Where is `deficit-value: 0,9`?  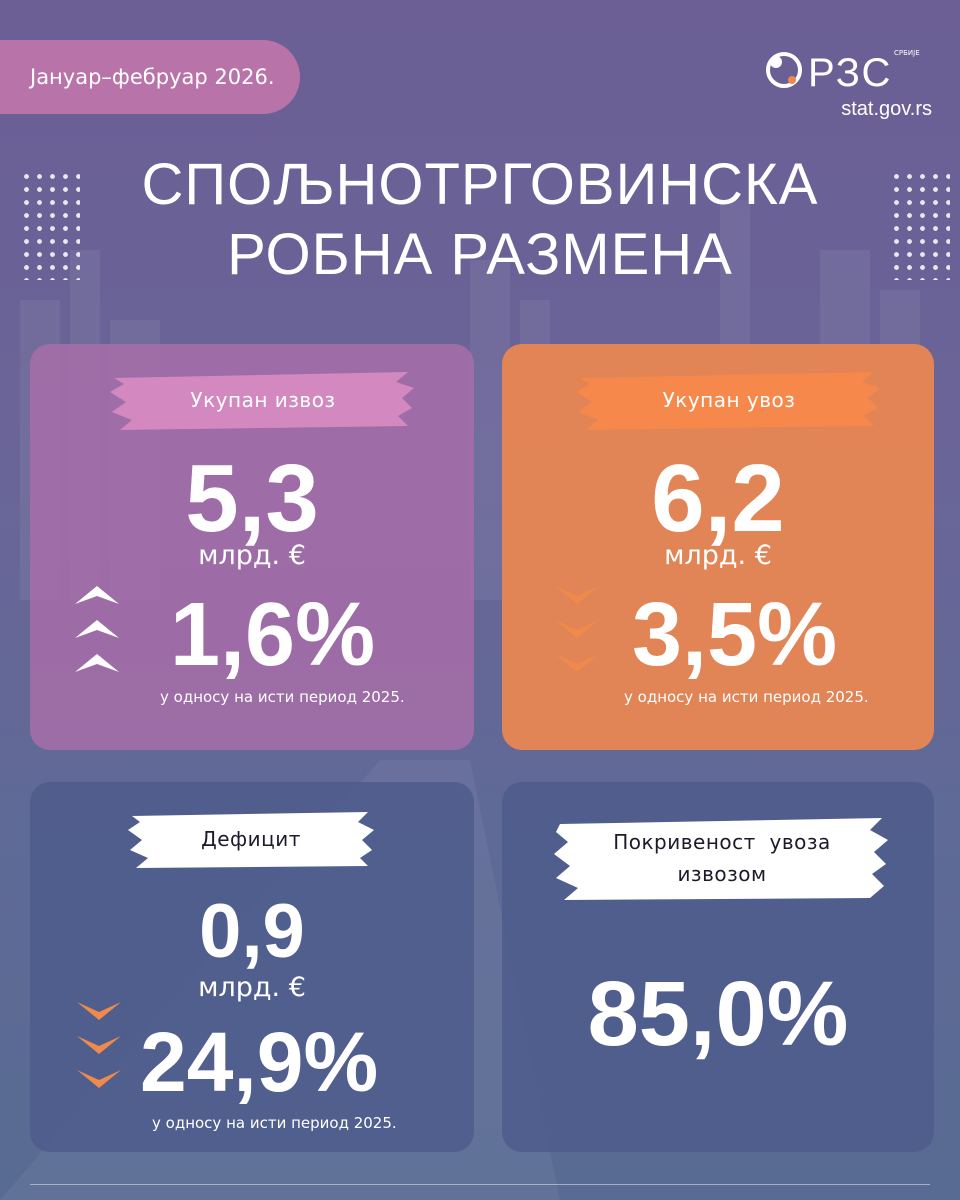 deficit-value: 0,9 is located at coordinates (252, 931).